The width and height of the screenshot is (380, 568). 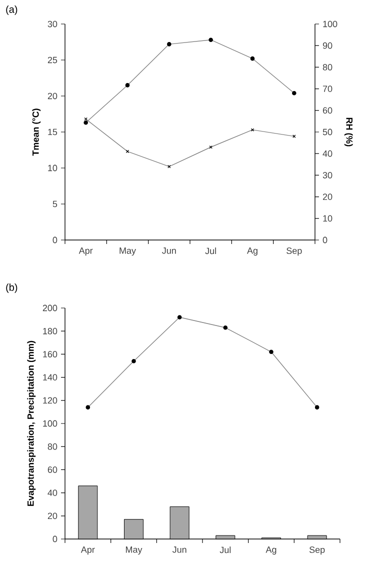 What do you see at coordinates (327, 153) in the screenshot?
I see `y2-tick-label: 40` at bounding box center [327, 153].